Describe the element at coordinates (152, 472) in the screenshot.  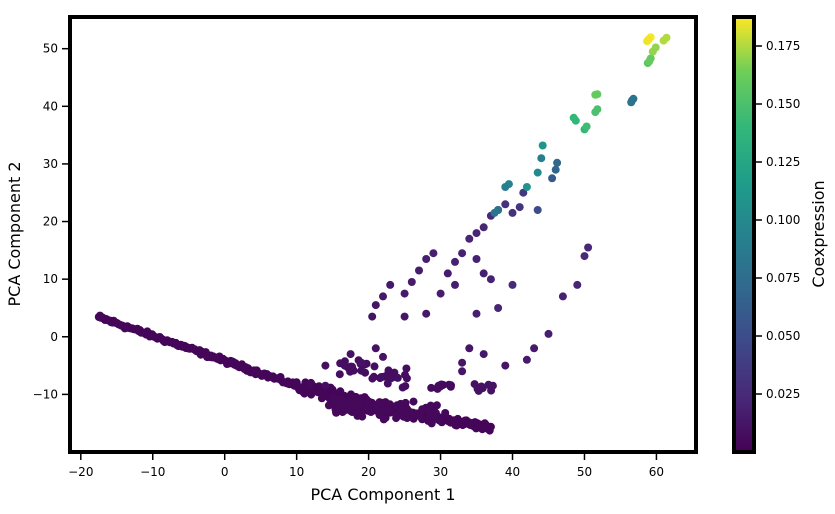
I see `x-tick-label: −10` at that location.